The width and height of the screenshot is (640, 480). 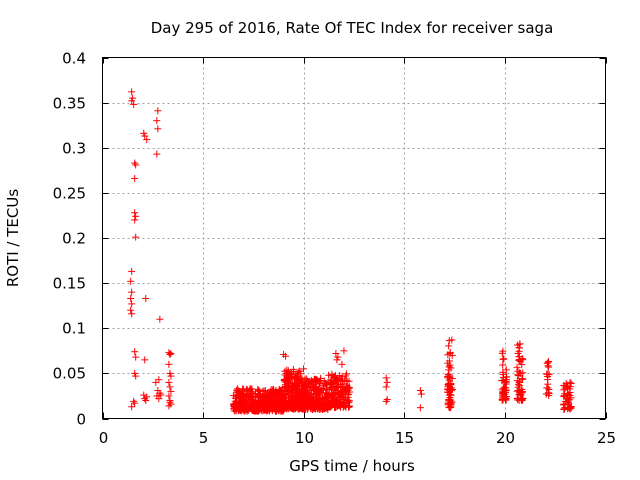 I want to click on x-tick-label: 10, so click(x=304, y=438).